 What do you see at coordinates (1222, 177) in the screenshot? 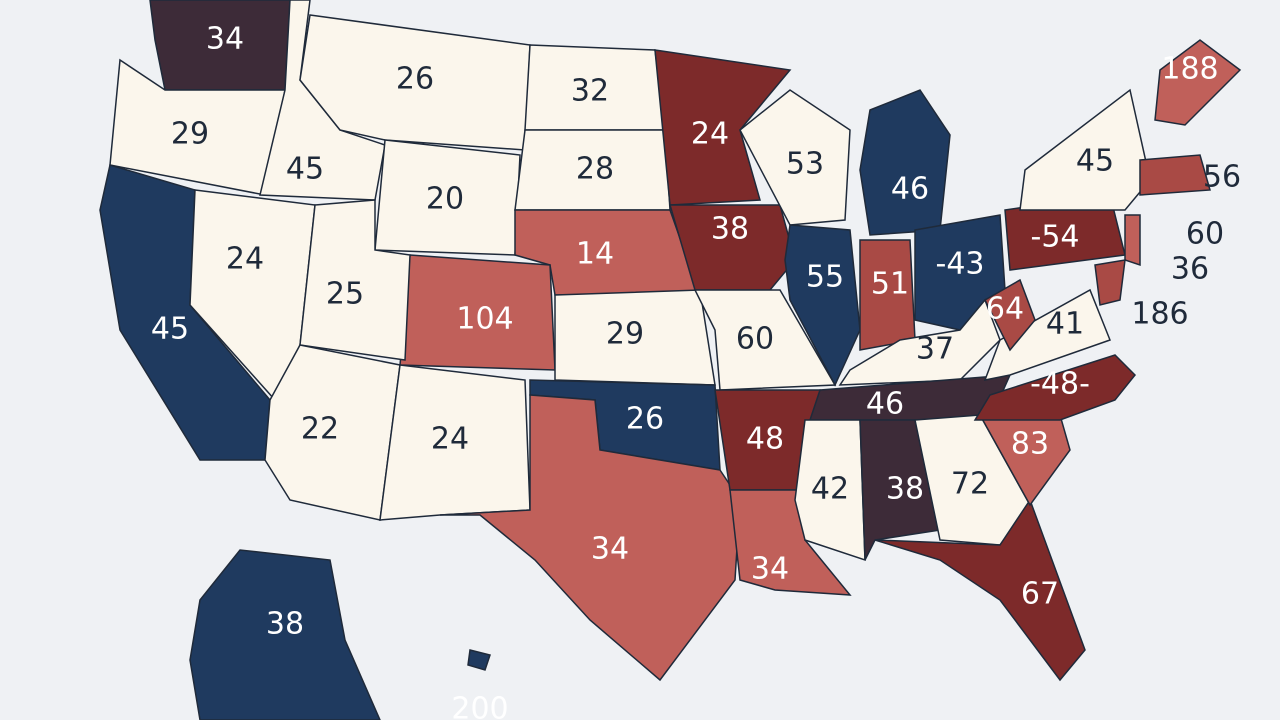
I see `state-label: 56` at bounding box center [1222, 177].